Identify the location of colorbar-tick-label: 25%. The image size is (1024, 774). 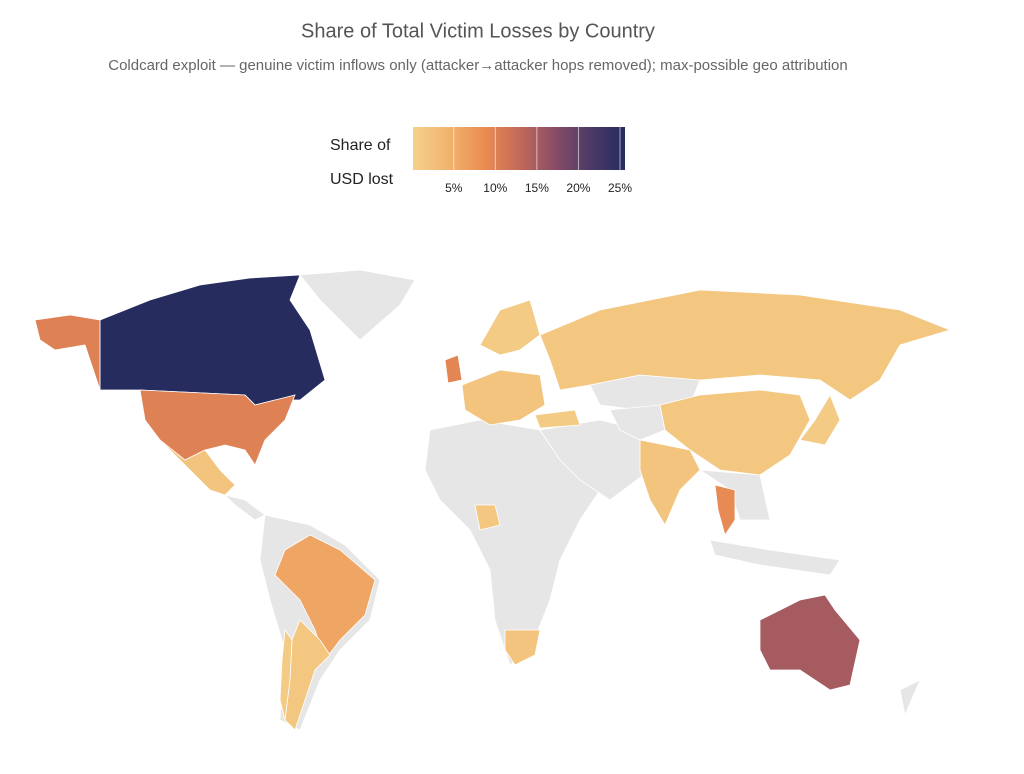
(620, 188).